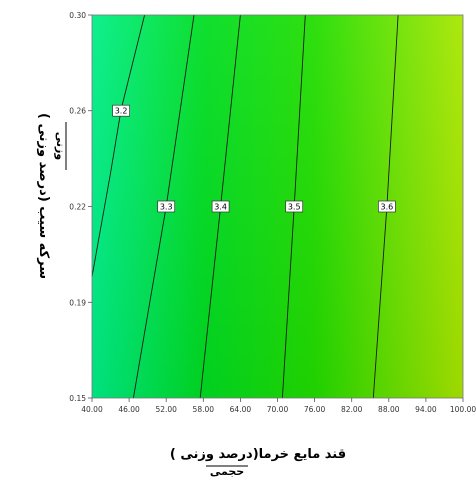 This screenshot has width=476, height=482. I want to click on x-tick-label: 52.00, so click(166, 409).